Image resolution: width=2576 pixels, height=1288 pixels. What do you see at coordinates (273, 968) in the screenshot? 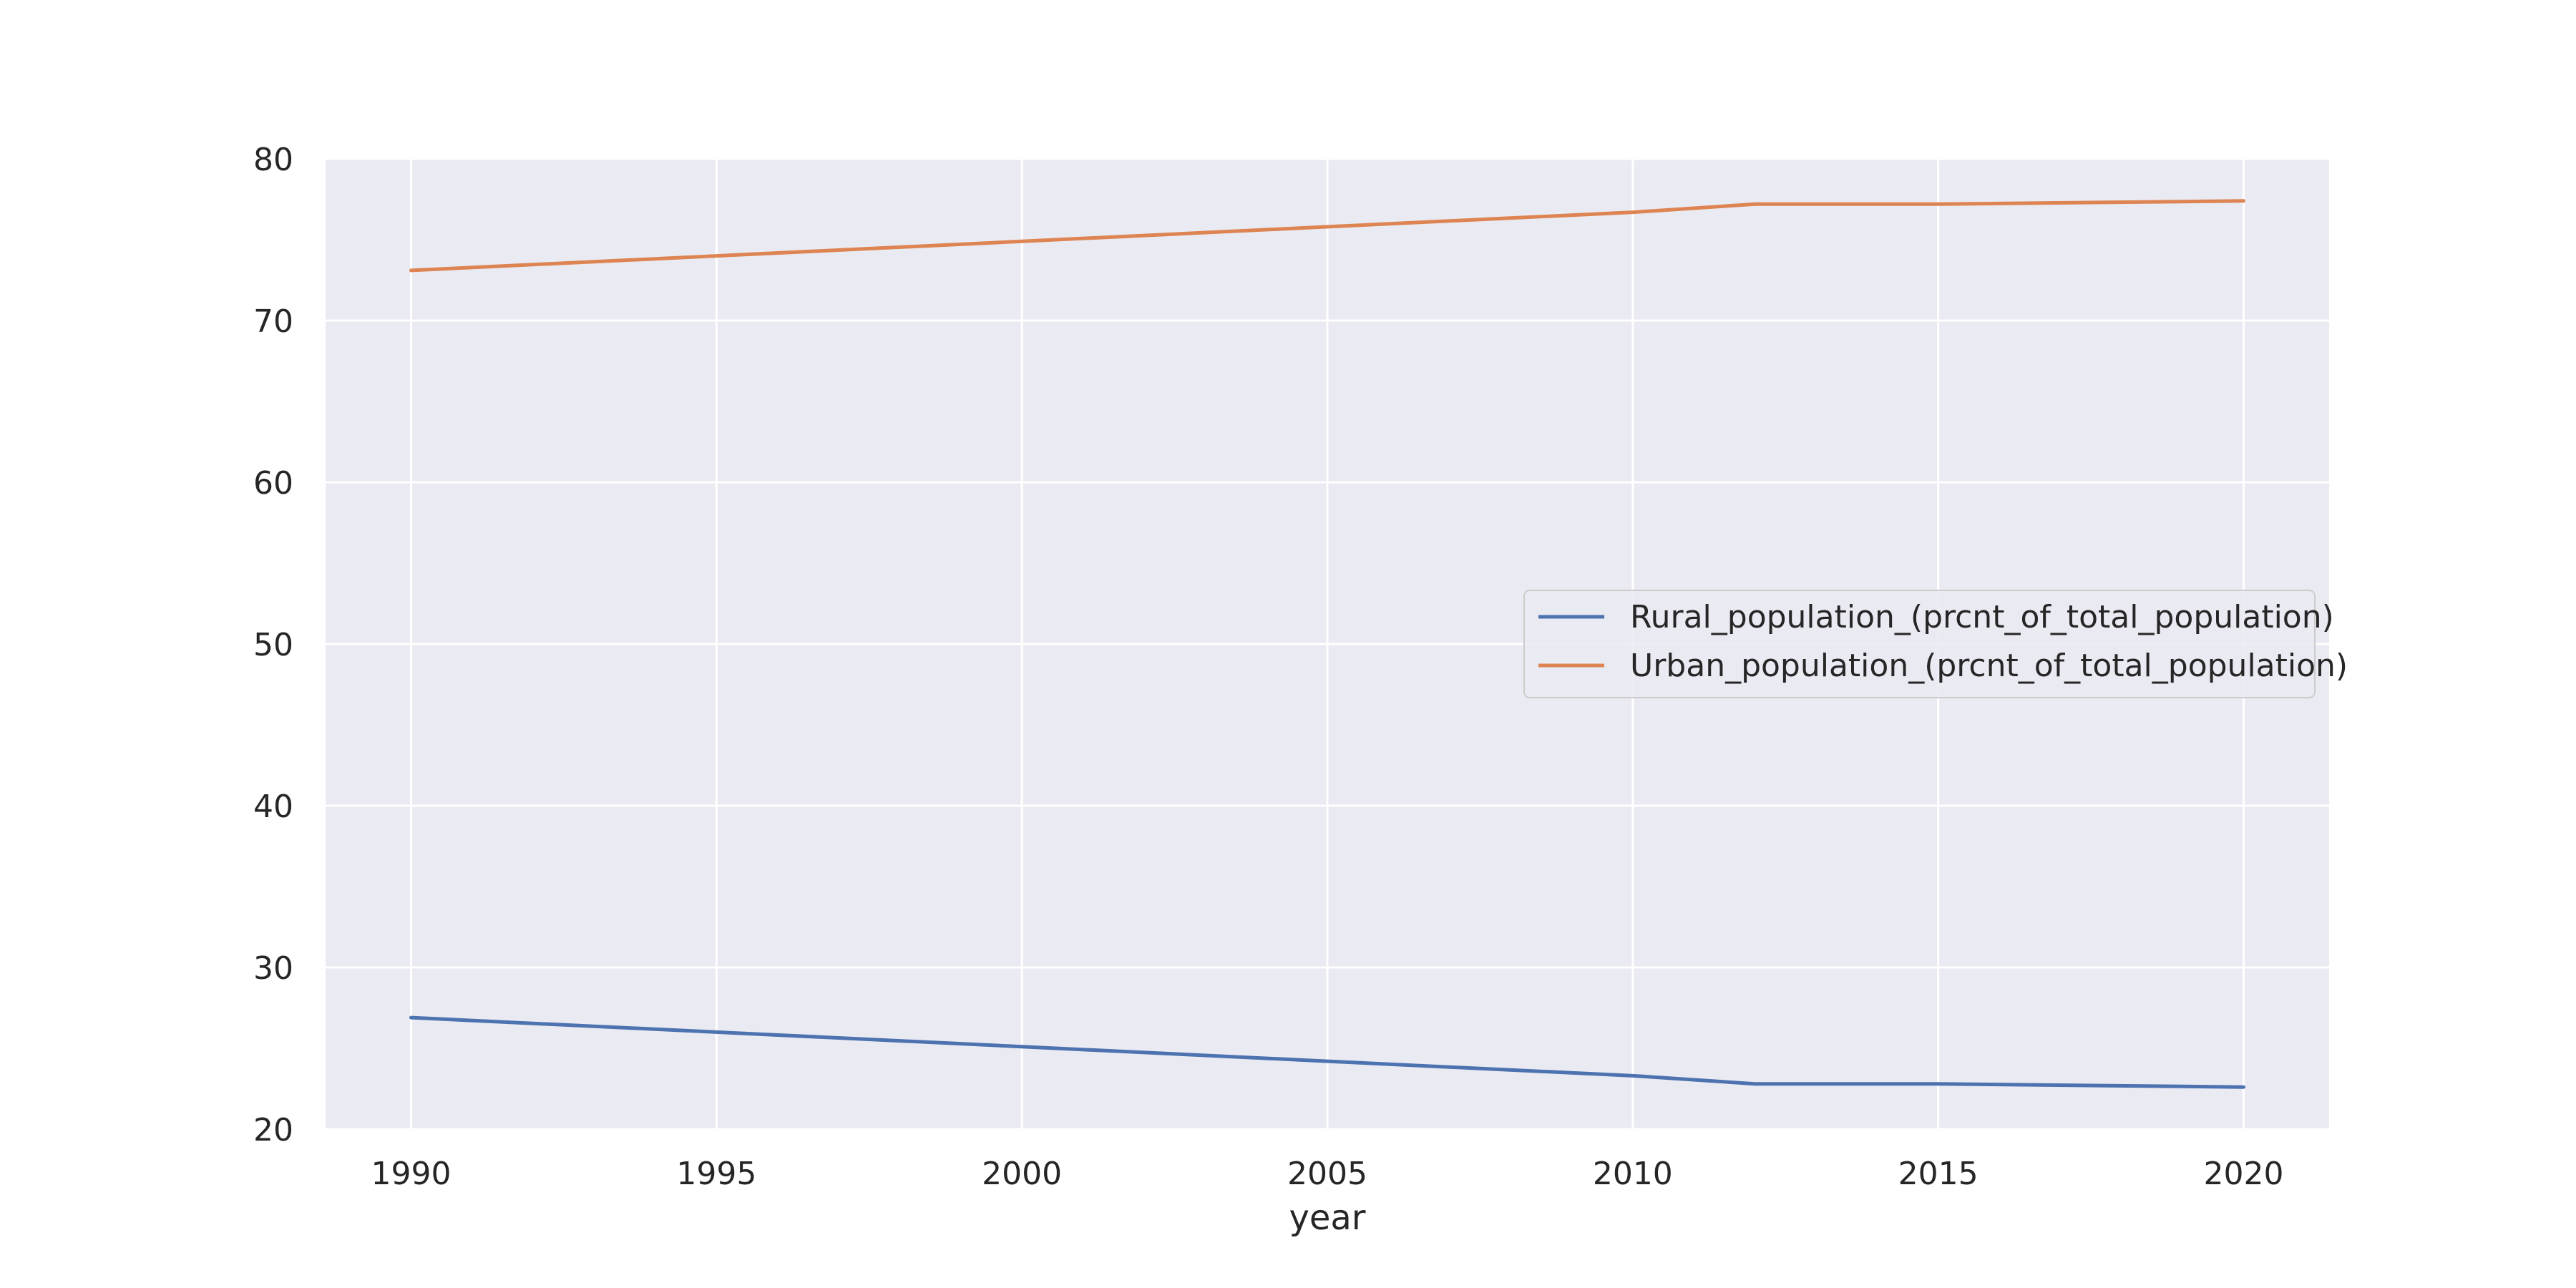
I see `y-tick-label: 30` at bounding box center [273, 968].